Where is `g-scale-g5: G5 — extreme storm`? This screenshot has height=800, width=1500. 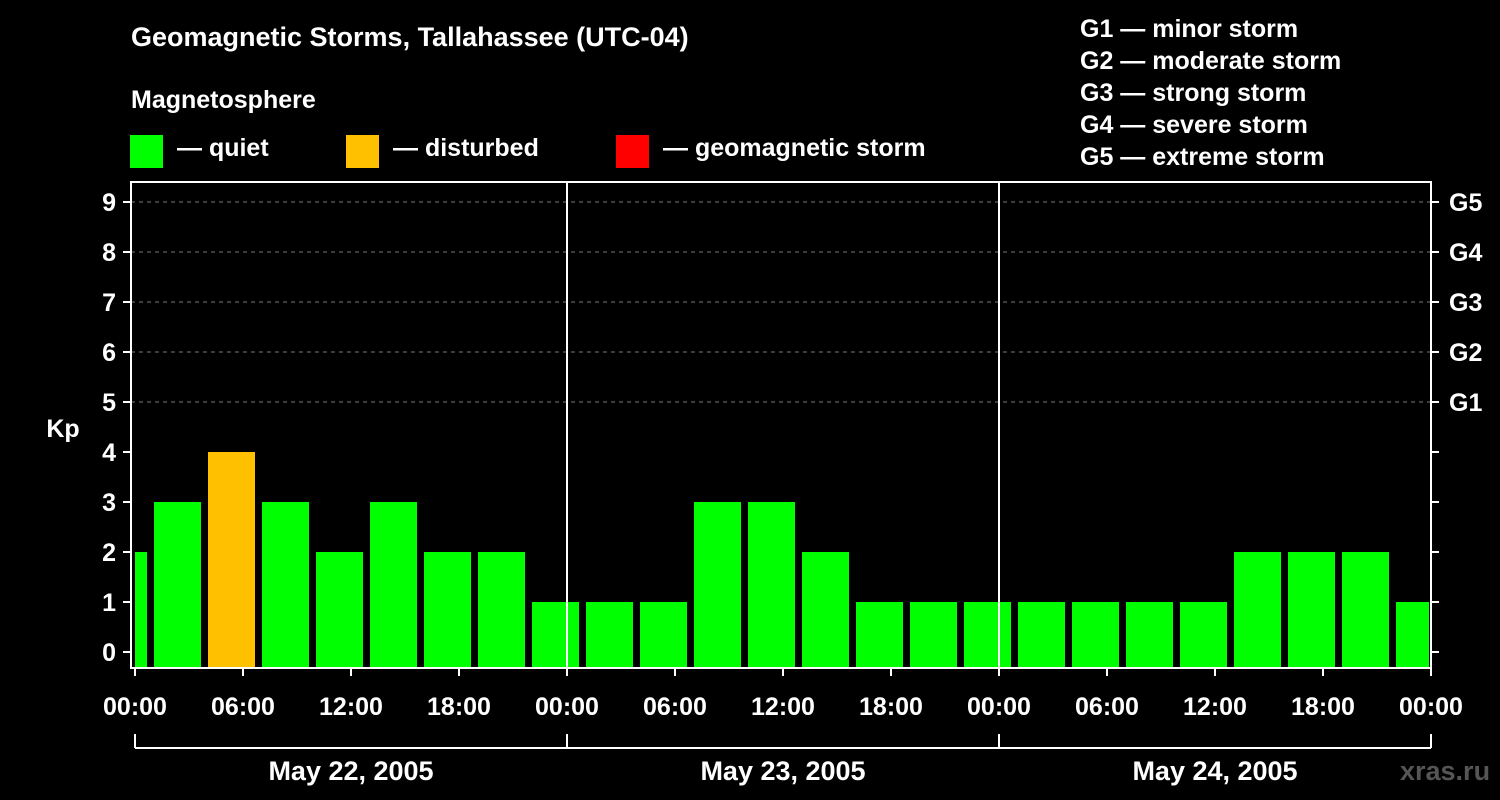
g-scale-g5: G5 — extreme storm is located at coordinates (1202, 157).